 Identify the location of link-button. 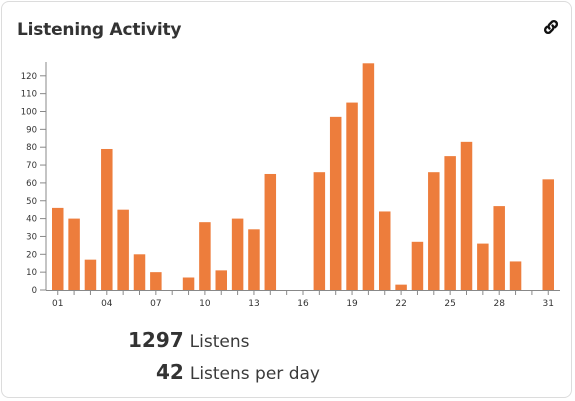
(551, 27).